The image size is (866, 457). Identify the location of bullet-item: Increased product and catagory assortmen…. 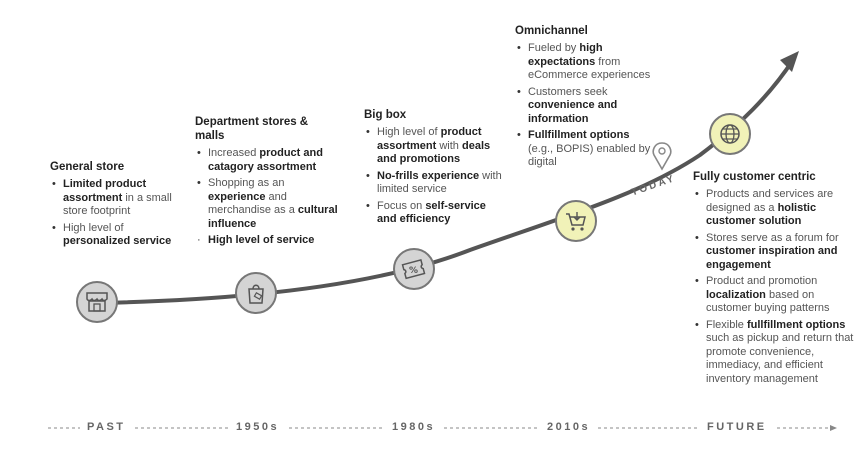
(267, 160).